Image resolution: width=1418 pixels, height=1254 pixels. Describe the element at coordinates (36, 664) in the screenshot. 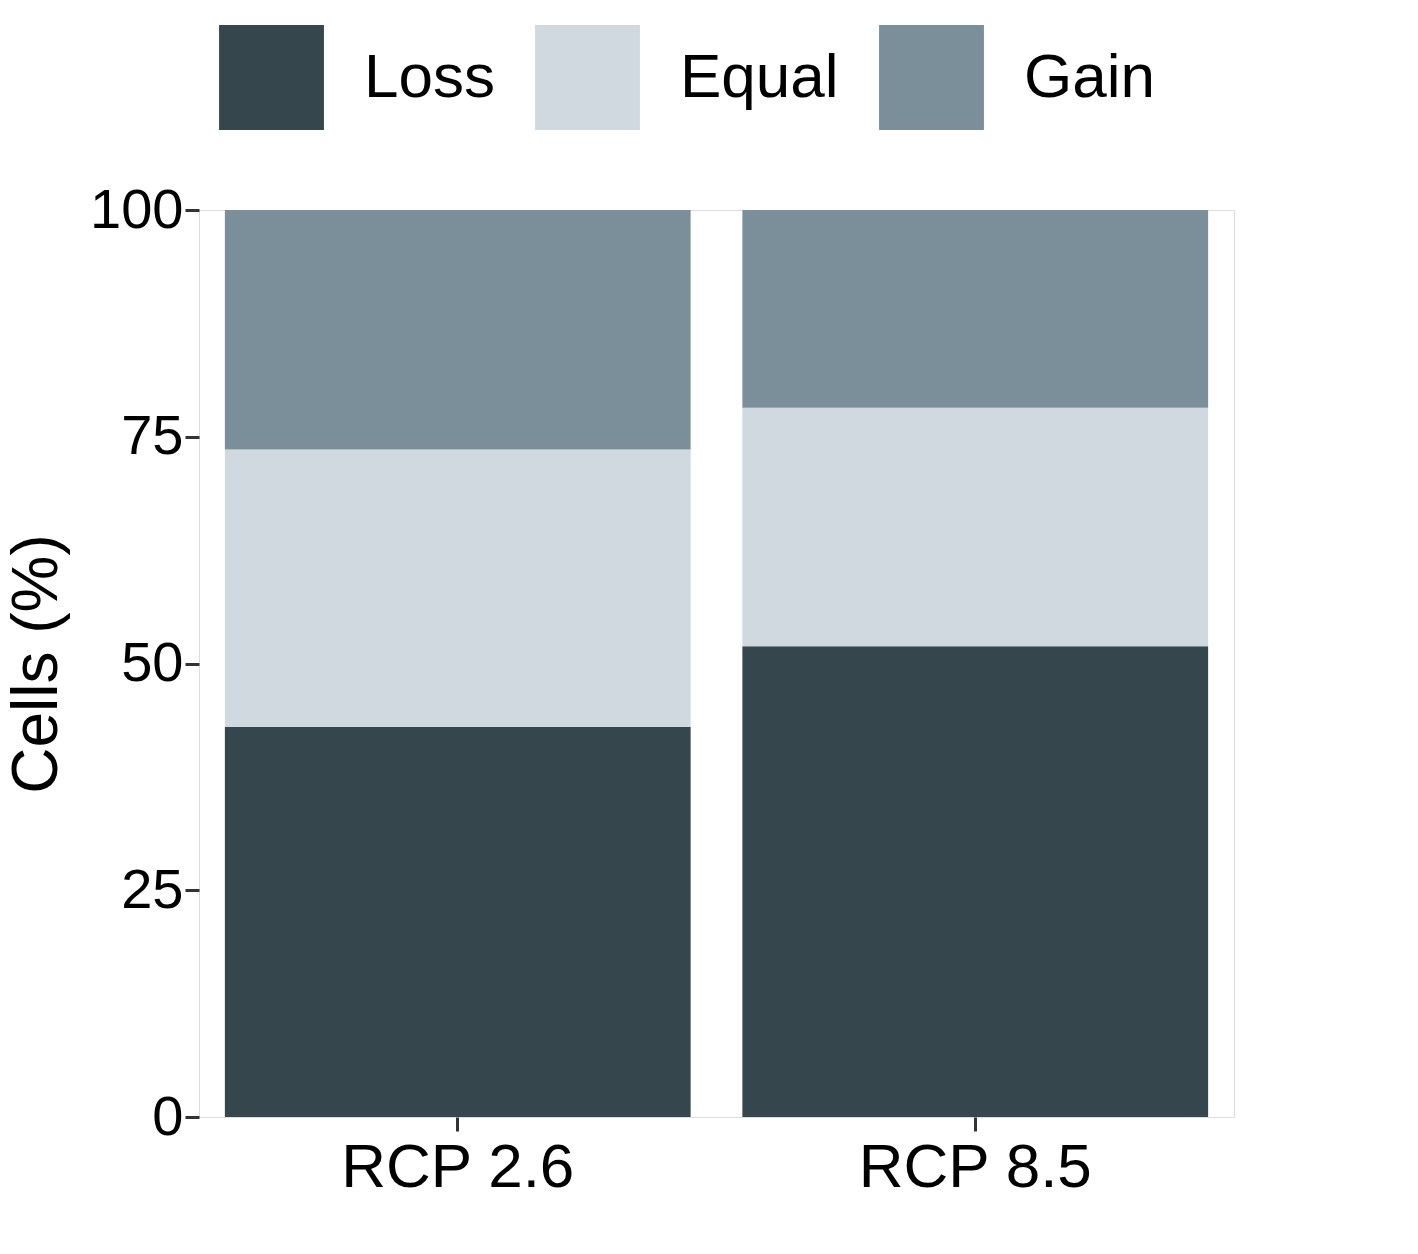

I see `y-axis-title: Cells (%)` at that location.